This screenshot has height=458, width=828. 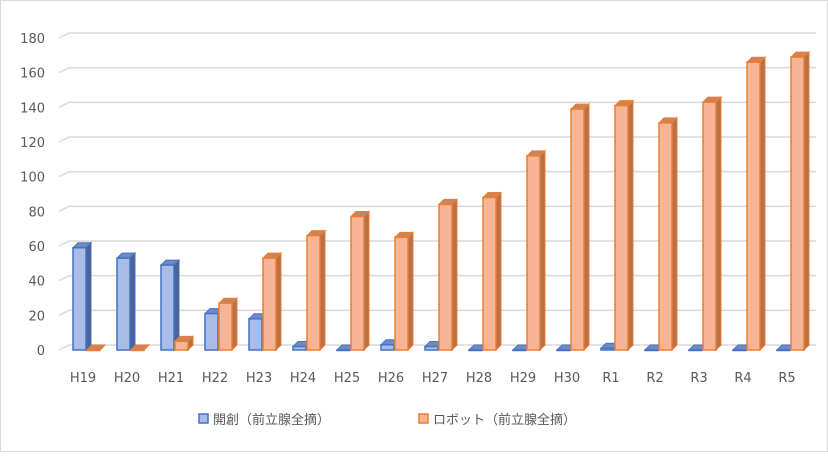 I want to click on x-tick-label: R3, so click(x=698, y=378).